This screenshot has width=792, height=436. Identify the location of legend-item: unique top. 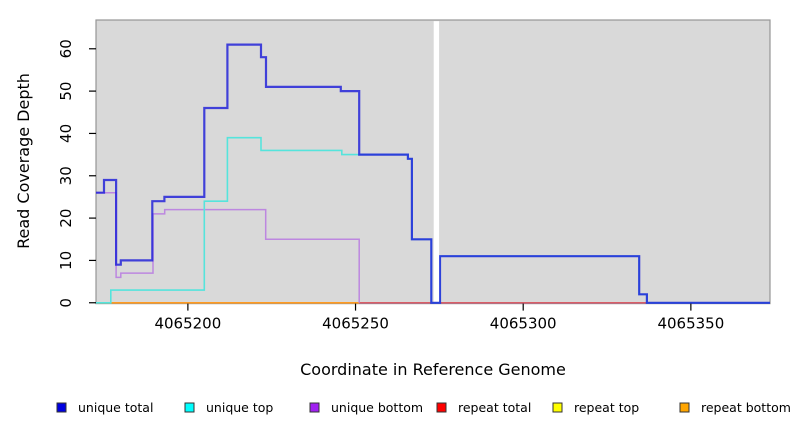
(228, 407).